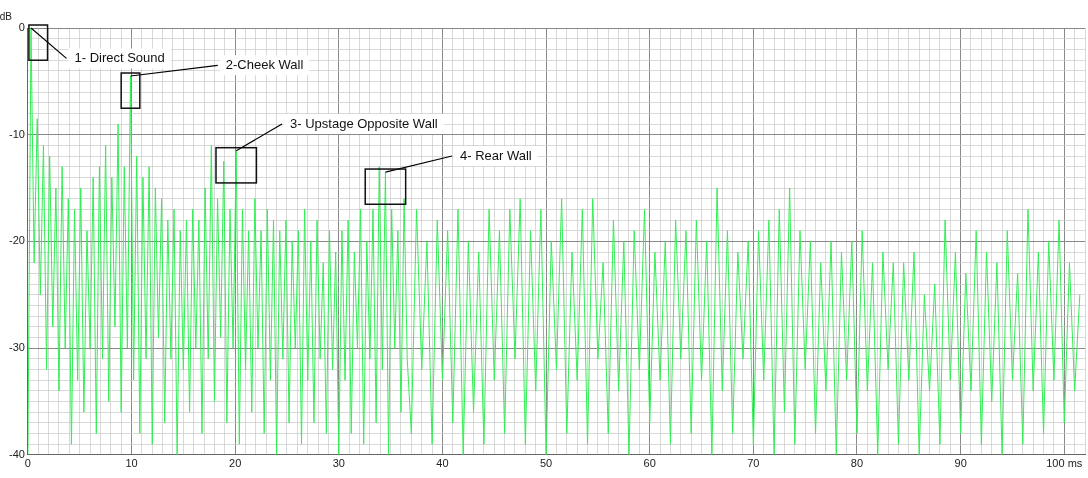 The image size is (1088, 478). Describe the element at coordinates (364, 123) in the screenshot. I see `annotation: 3- Upstage Opposite Wall` at that location.